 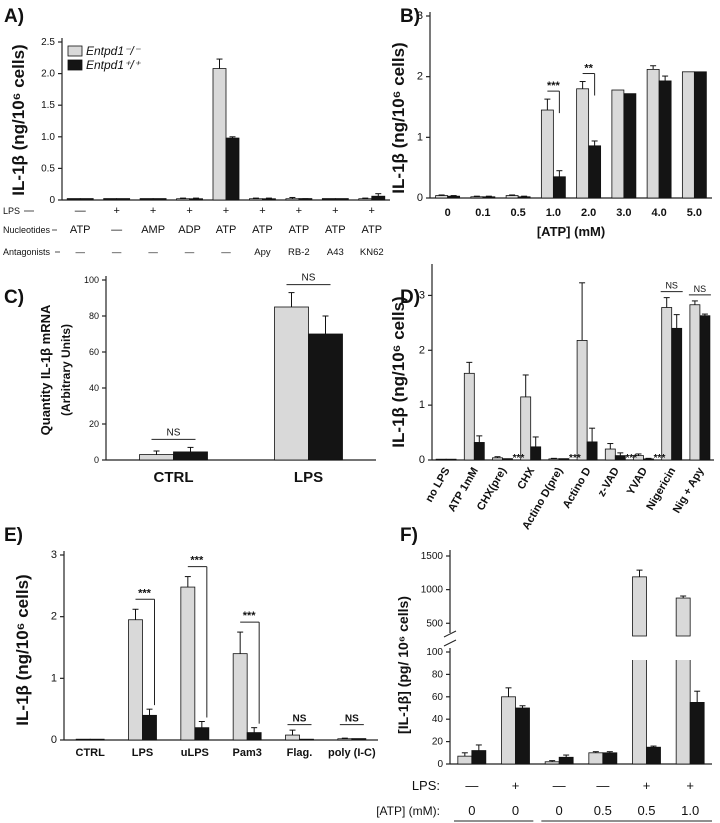 I want to click on panel-f-axis-break-mark, so click(x=450, y=643).